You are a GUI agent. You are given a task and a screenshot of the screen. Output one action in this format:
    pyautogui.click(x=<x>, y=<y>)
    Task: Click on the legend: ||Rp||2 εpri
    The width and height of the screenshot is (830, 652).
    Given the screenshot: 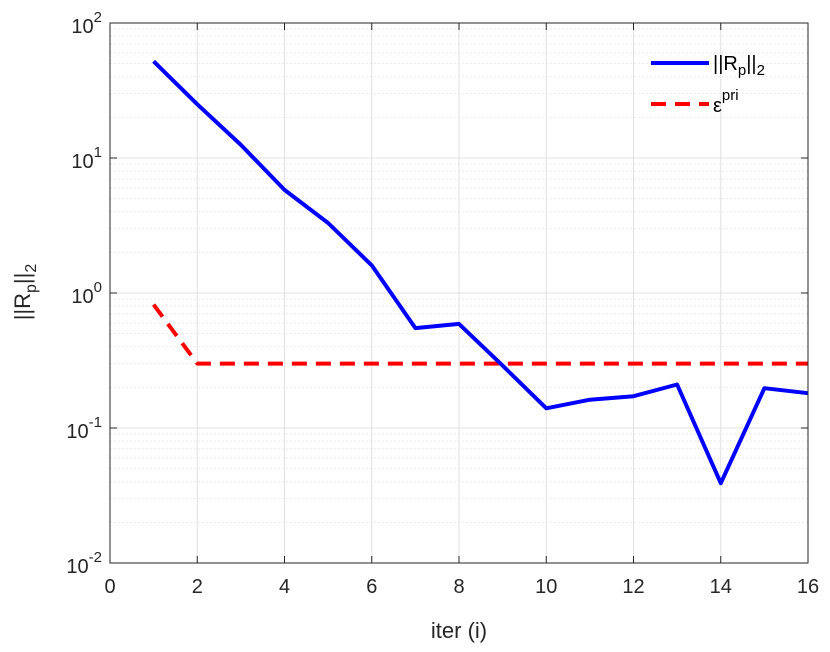 What is the action you would take?
    pyautogui.click(x=708, y=85)
    